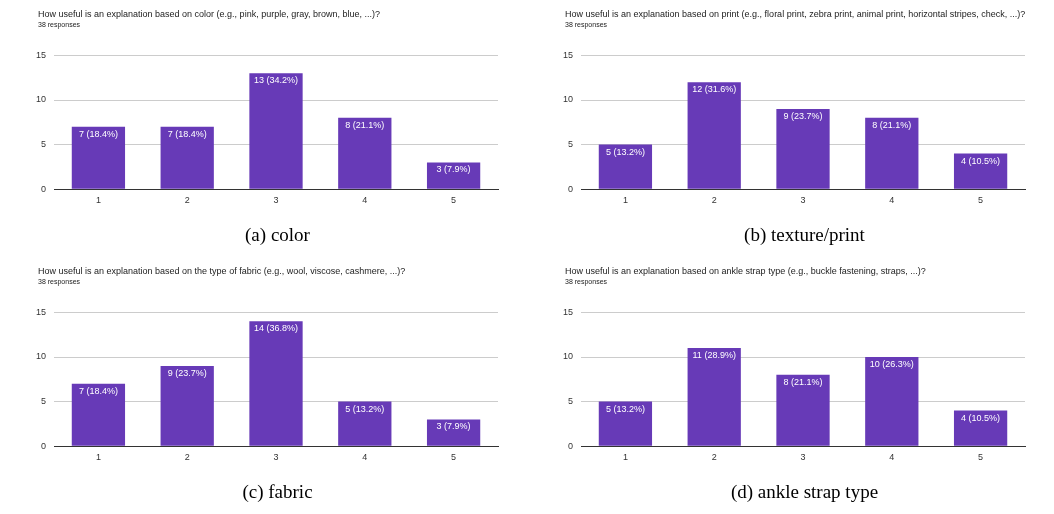 The width and height of the screenshot is (1054, 514). Describe the element at coordinates (891, 363) in the screenshot. I see `data-label: 10 (26.3%)` at that location.